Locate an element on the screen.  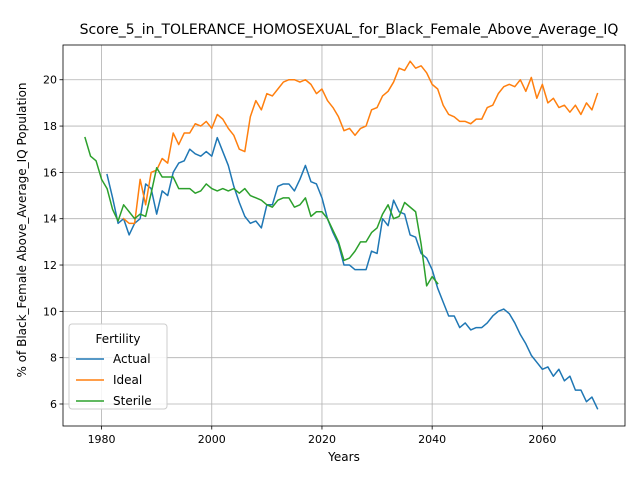
y-tick-label: 6 is located at coordinates (53, 404).